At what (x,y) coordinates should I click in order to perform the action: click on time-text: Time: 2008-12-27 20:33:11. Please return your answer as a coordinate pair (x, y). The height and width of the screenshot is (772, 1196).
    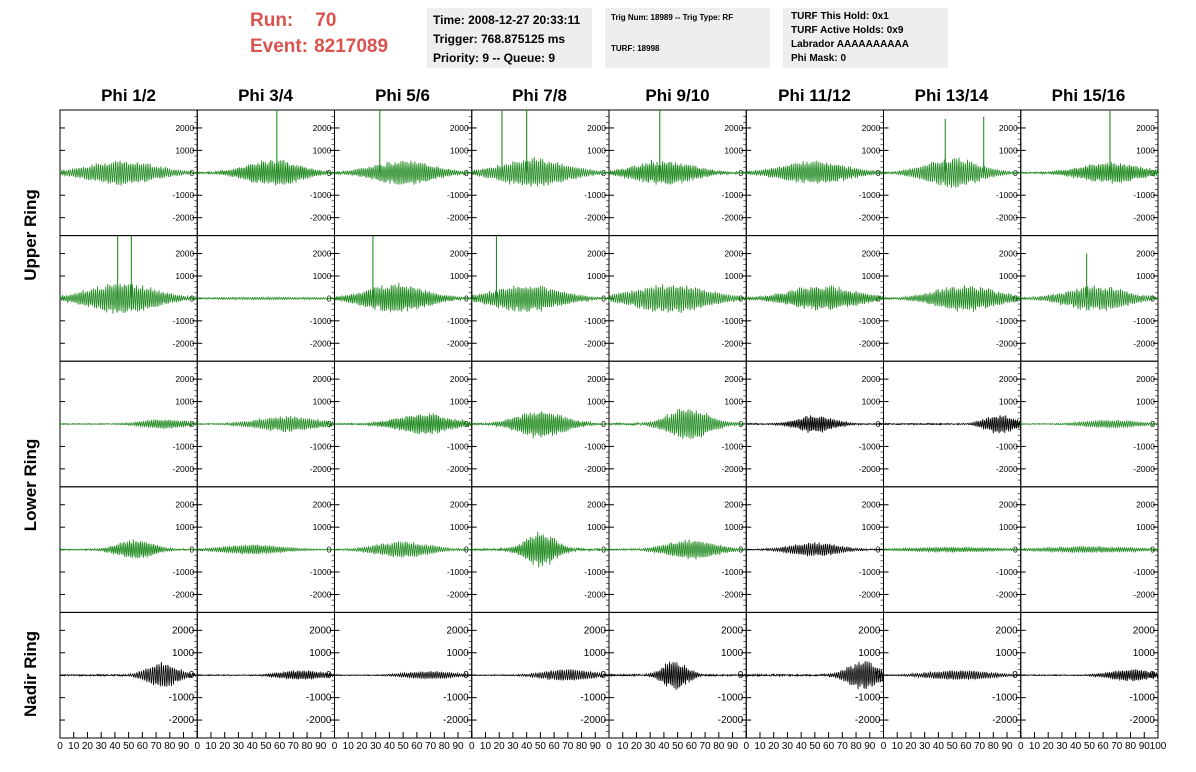
    Looking at the image, I should click on (507, 20).